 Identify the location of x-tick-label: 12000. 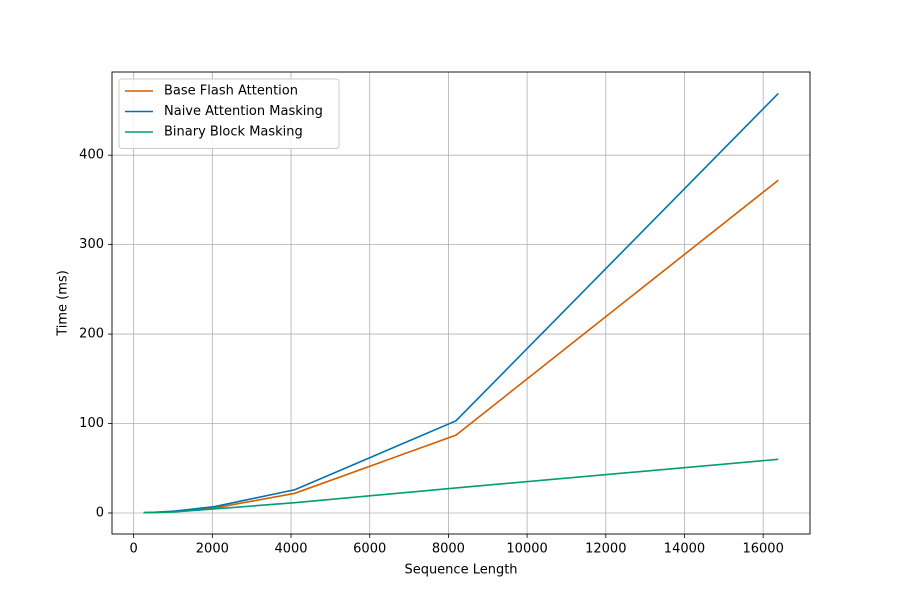
(605, 549).